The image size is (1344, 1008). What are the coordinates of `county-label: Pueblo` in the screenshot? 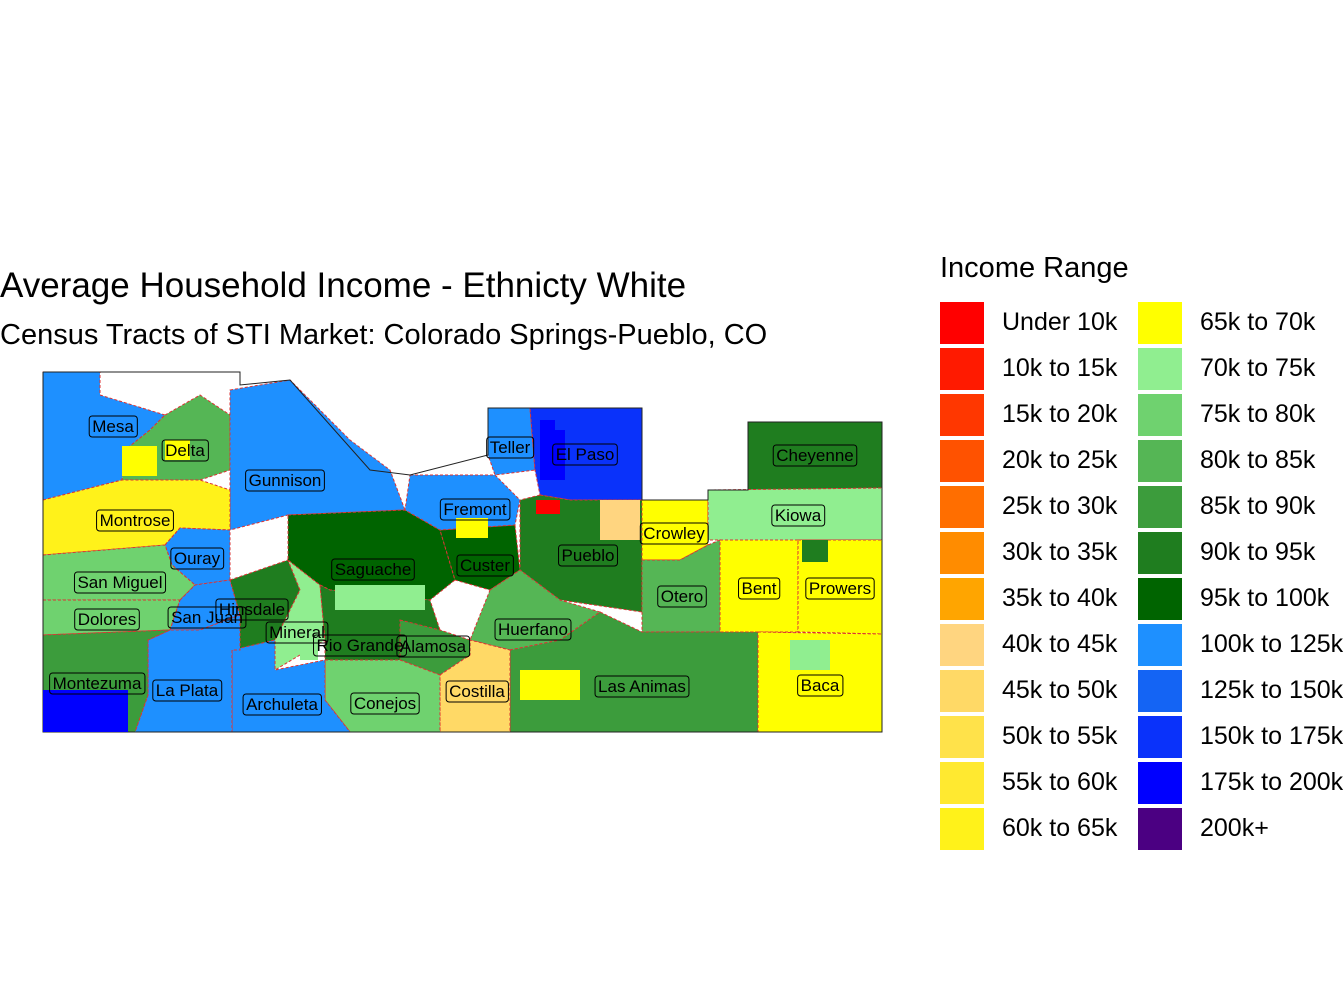 It's located at (588, 555).